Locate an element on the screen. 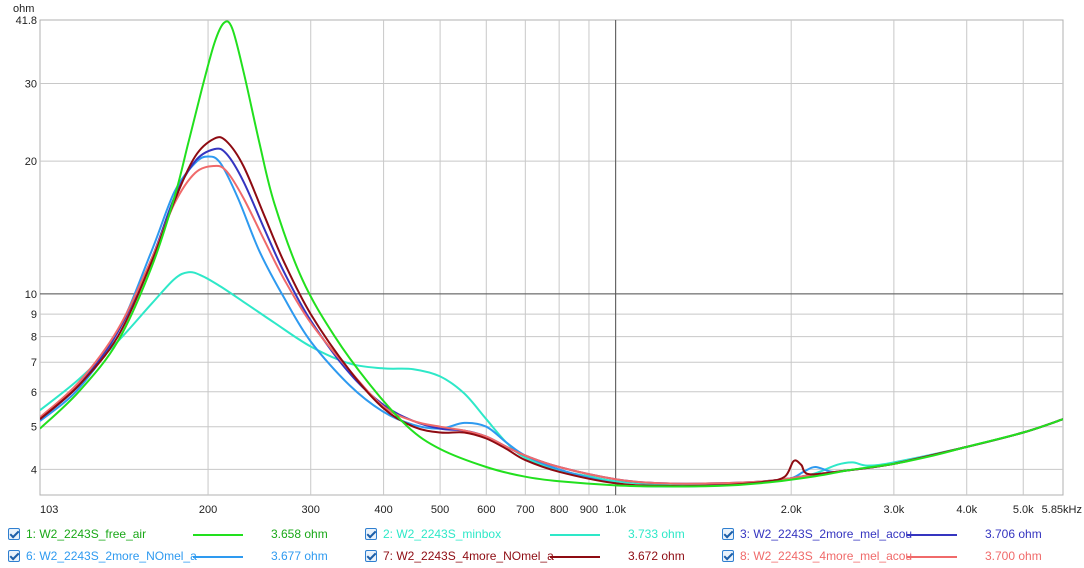 This screenshot has width=1084, height=568. series-name: 8: W2_2243S_4more_mel_acou is located at coordinates (826, 556).